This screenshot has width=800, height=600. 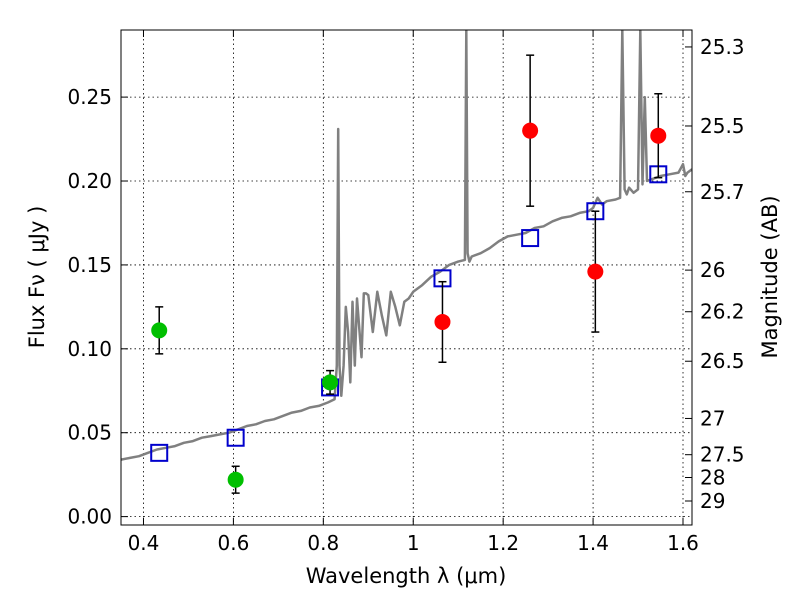 I want to click on y-tick-label: 0.20, so click(x=89, y=181).